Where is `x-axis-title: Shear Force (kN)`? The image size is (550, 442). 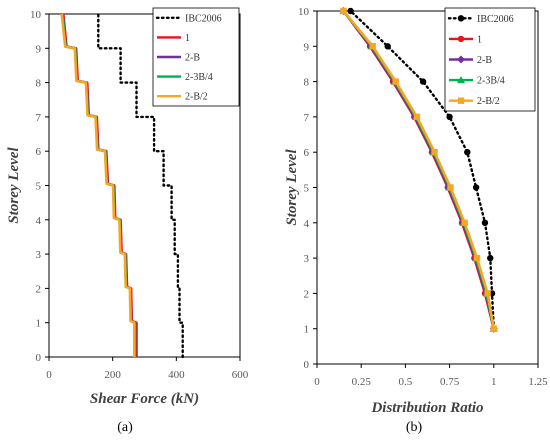 x-axis-title: Shear Force (kN) is located at coordinates (144, 399).